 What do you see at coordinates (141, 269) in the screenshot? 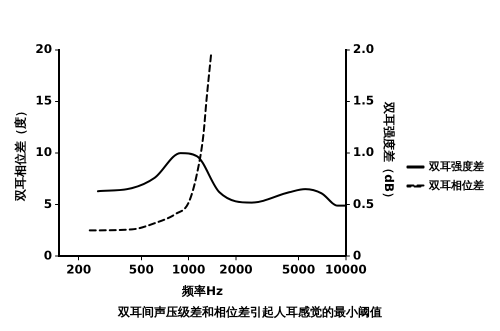
I see `x-tick-label: 500` at bounding box center [141, 269].